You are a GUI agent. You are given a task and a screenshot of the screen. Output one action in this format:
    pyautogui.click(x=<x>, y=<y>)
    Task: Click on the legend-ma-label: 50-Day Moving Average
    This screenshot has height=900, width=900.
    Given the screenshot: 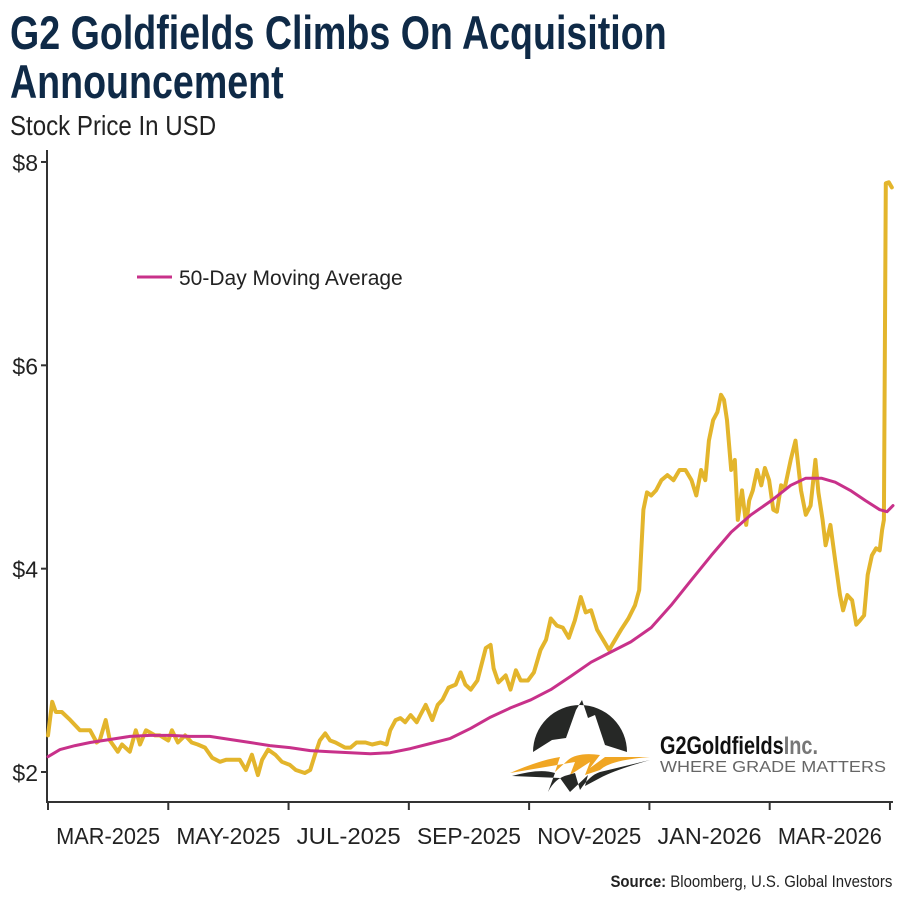 What is the action you would take?
    pyautogui.click(x=291, y=278)
    